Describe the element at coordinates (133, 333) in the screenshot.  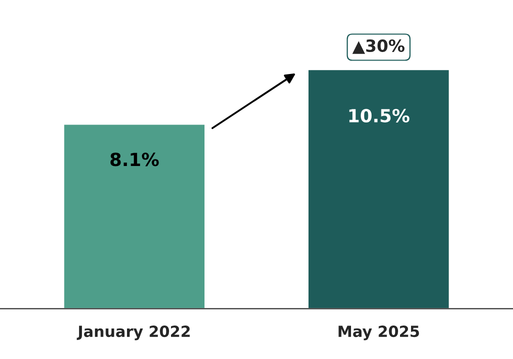
I see `x-tick-label: January 2022` at that location.